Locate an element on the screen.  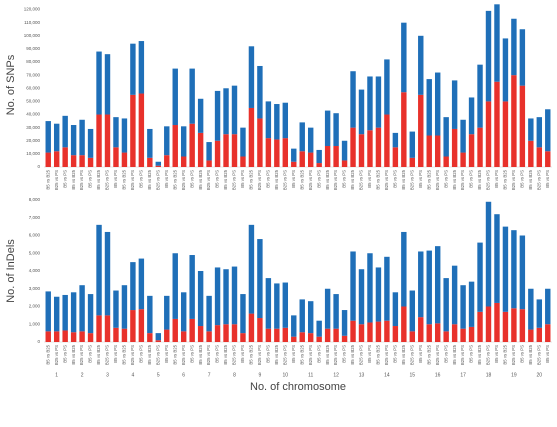
y-tick-label: 1,000 is located at coordinates (35, 323).